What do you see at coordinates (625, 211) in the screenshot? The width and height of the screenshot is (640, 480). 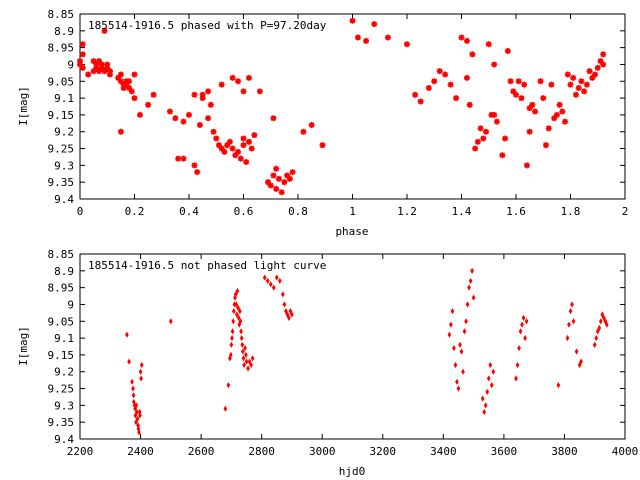 I see `x-tick-label-phased: 2` at bounding box center [625, 211].